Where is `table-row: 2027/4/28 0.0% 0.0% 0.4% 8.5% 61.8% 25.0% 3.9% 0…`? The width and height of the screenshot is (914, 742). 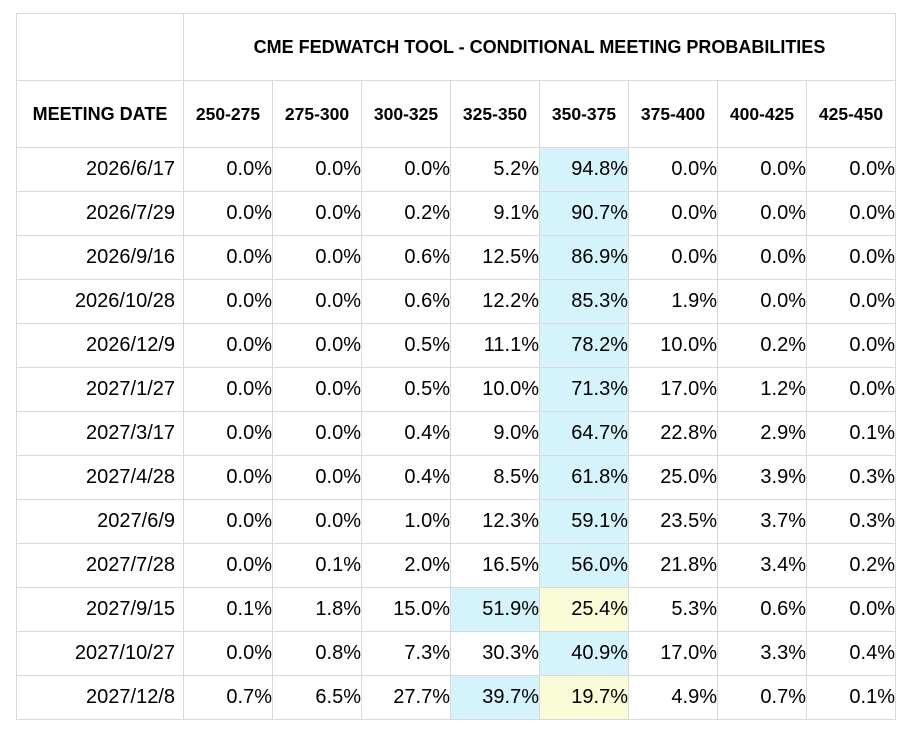
table-row: 2027/4/28 0.0% 0.0% 0.4% 8.5% 61.8% 25.0% 3.9% 0… is located at coordinates (456, 477).